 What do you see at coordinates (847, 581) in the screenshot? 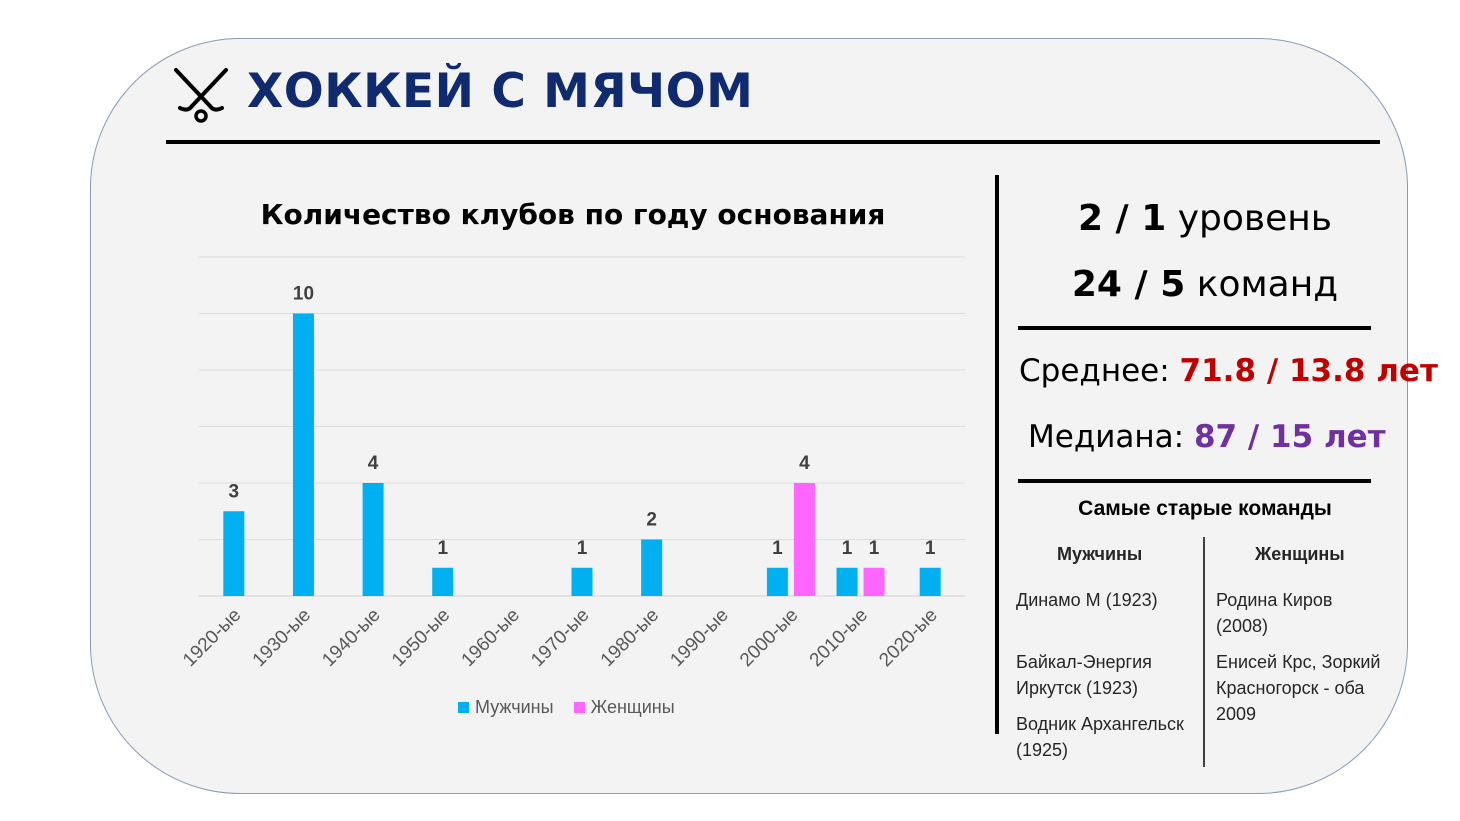
I see `bar-men-2010-ые` at bounding box center [847, 581].